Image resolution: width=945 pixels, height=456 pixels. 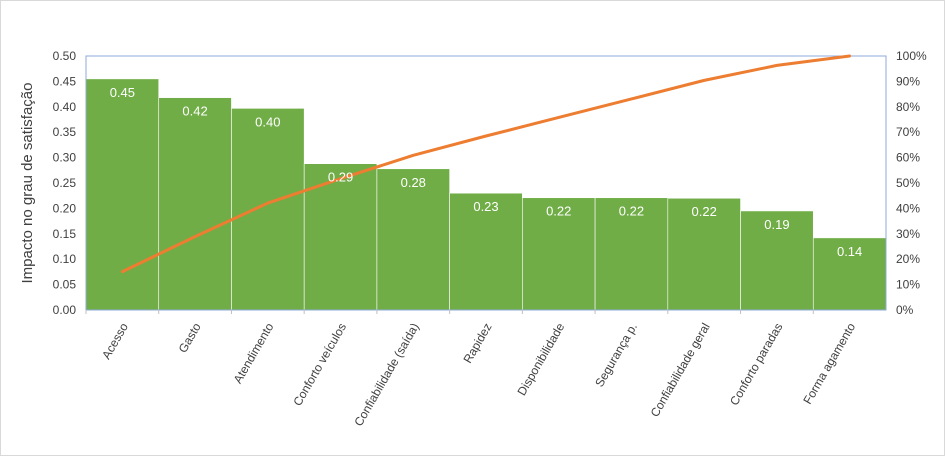 What do you see at coordinates (122, 92) in the screenshot?
I see `data-label: 0.45` at bounding box center [122, 92].